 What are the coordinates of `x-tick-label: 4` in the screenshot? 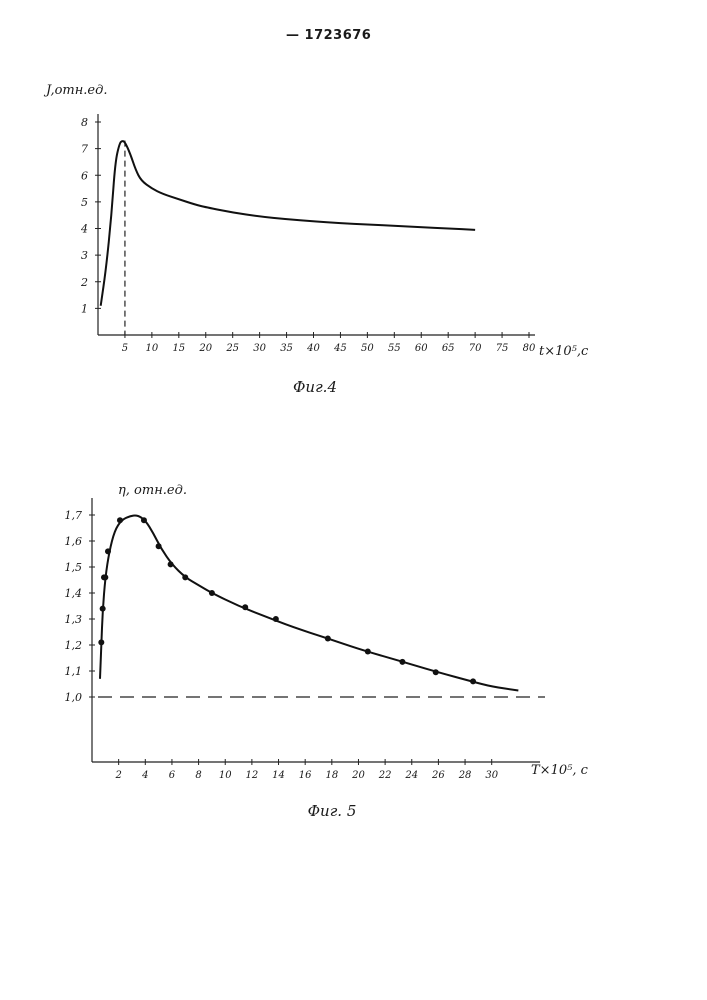 It's located at (144, 775).